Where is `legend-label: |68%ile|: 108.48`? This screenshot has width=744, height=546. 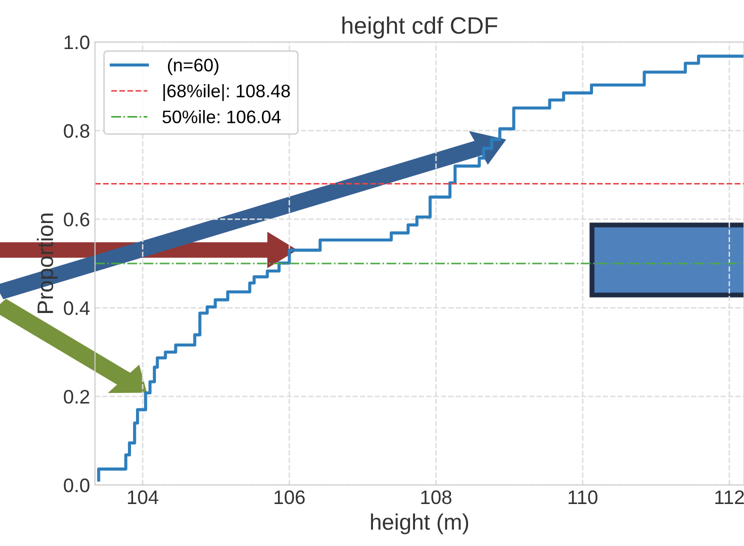 legend-label: |68%ile|: 108.48 is located at coordinates (226, 93).